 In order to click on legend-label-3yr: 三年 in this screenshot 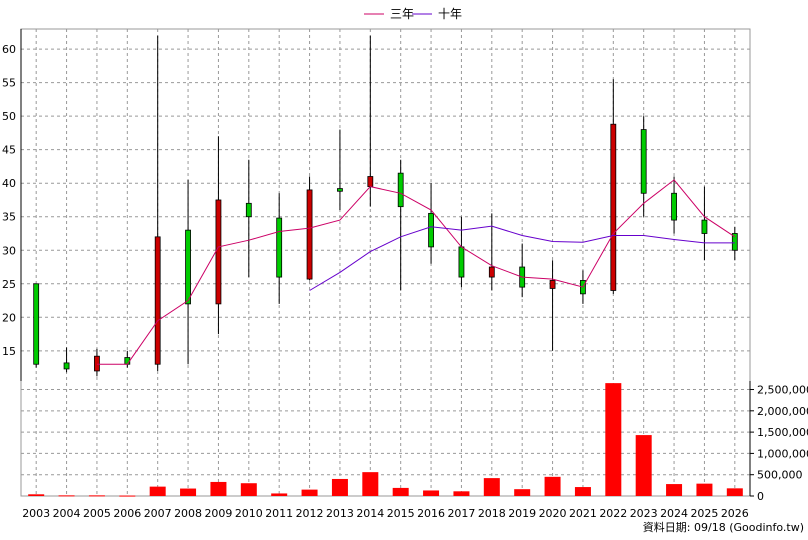, I will do `click(402, 14)`.